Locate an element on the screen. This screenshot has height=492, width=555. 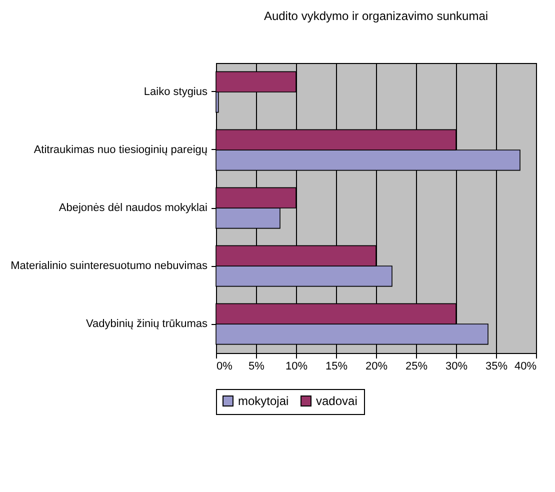
legend-label: mokytojai is located at coordinates (263, 401).